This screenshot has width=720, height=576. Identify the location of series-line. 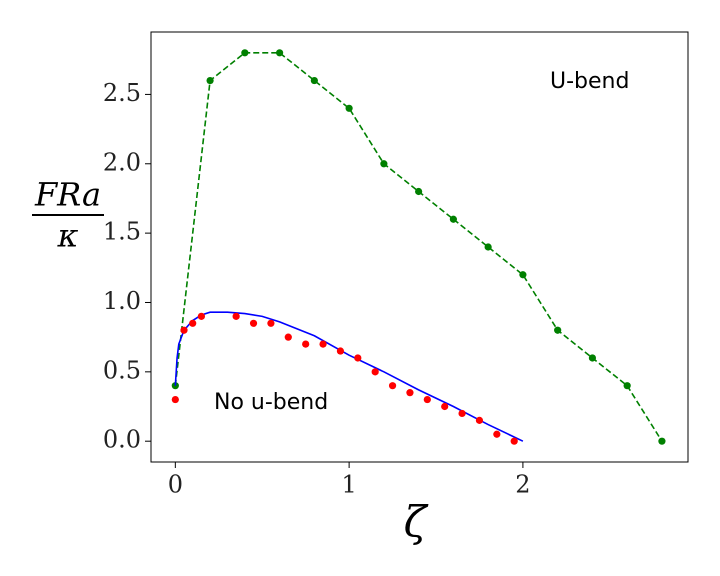
(349, 376).